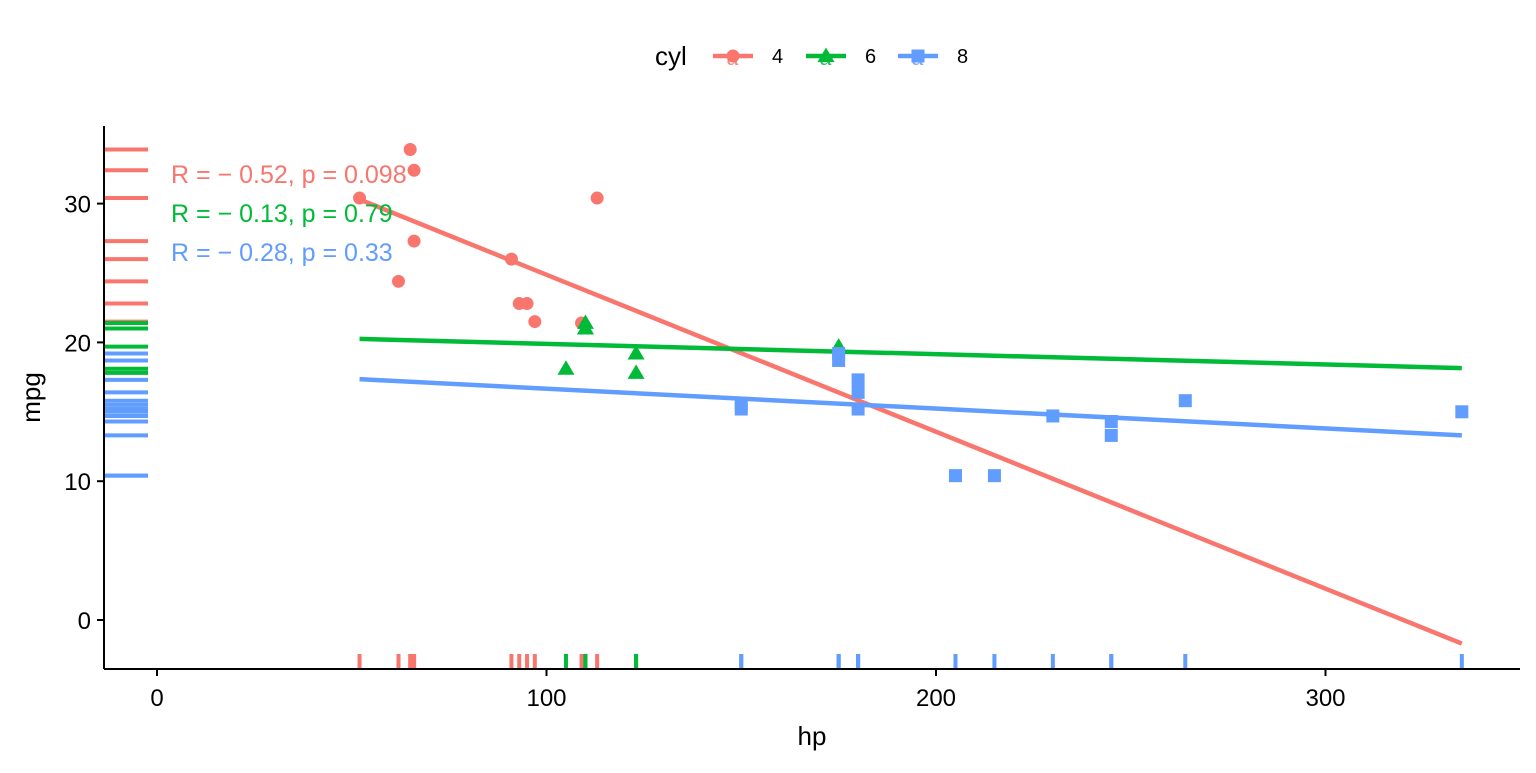 The width and height of the screenshot is (1536, 773). What do you see at coordinates (812, 736) in the screenshot?
I see `x-axis-title: hp` at bounding box center [812, 736].